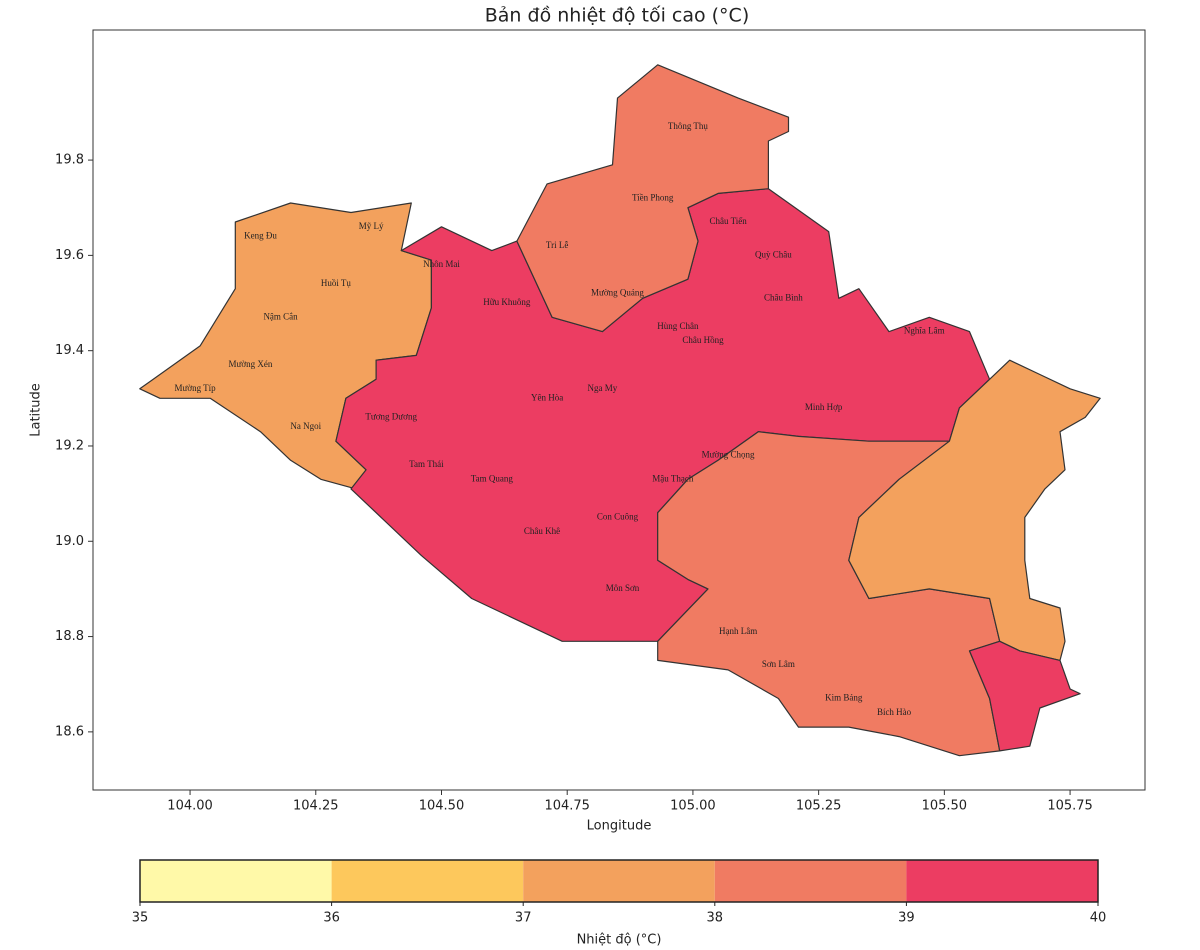 Image resolution: width=1200 pixels, height=950 pixels. I want to click on x-tick-label: 105.75, so click(1070, 806).